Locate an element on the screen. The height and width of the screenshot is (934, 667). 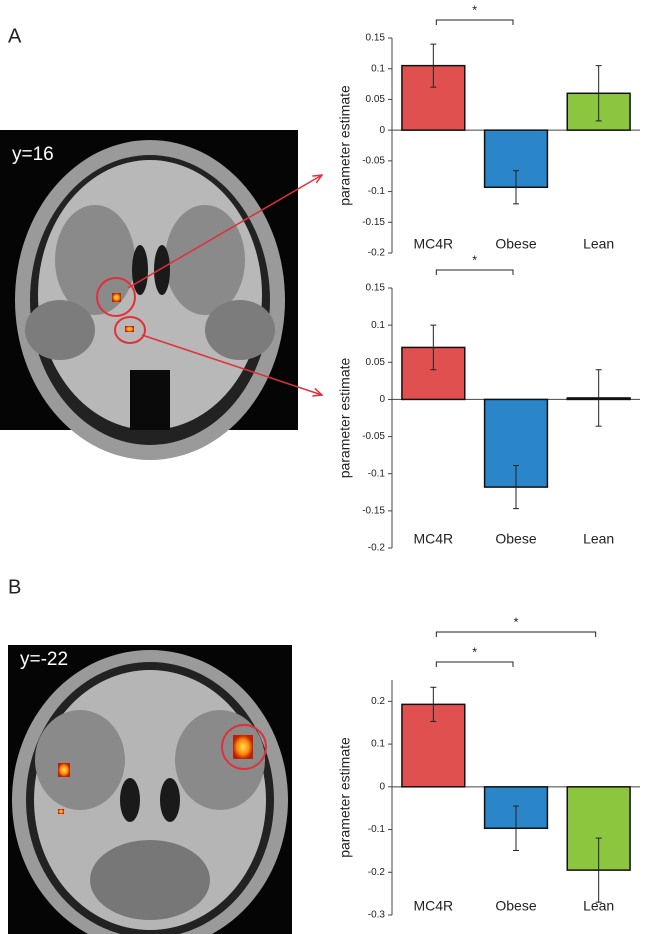
brain-image is located at coordinates (150, 789).